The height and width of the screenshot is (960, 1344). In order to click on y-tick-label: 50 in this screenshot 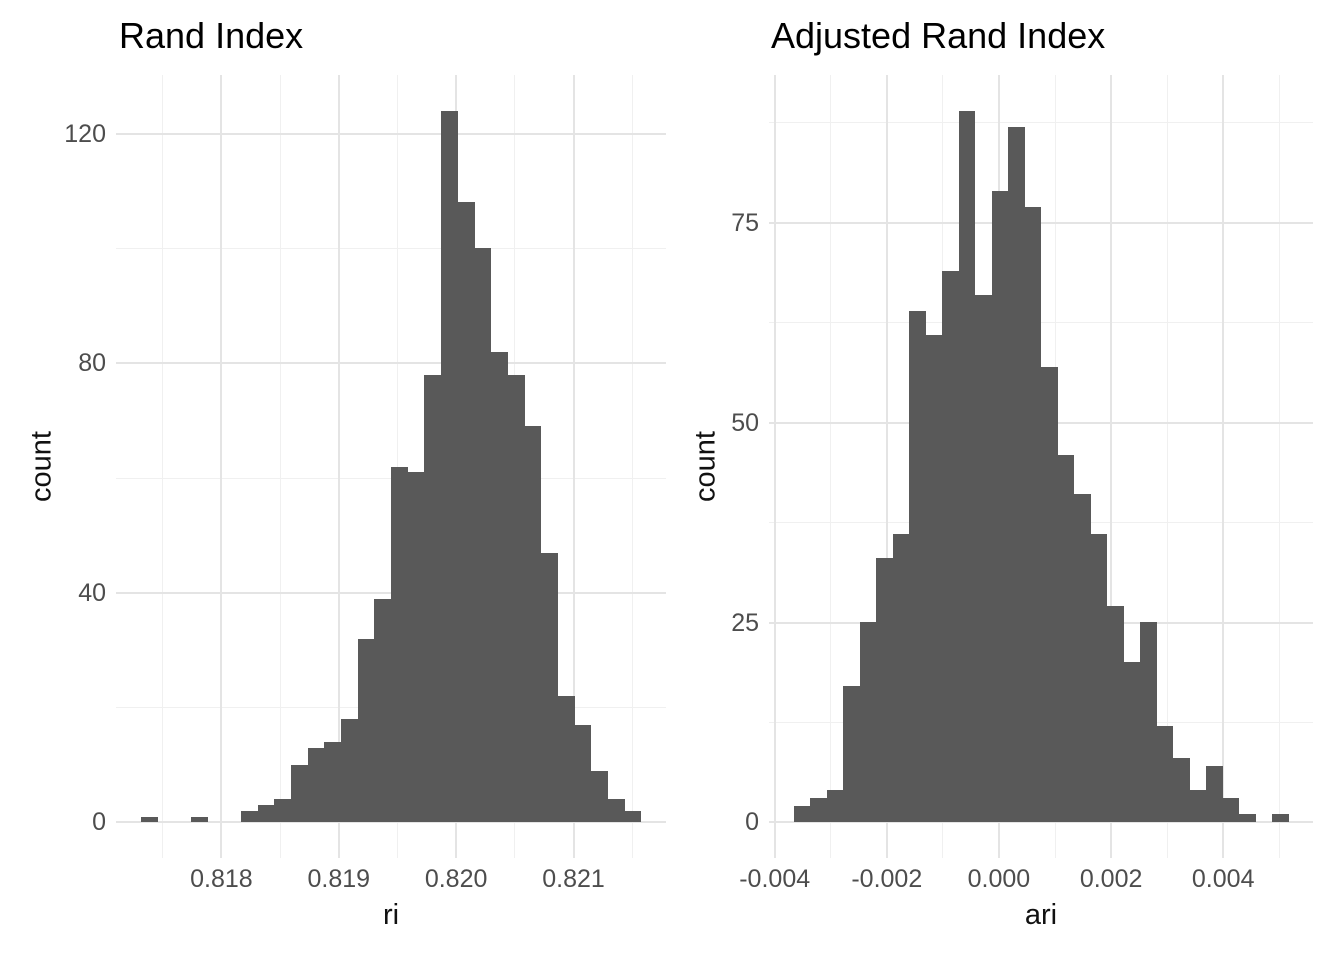, I will do `click(745, 422)`.